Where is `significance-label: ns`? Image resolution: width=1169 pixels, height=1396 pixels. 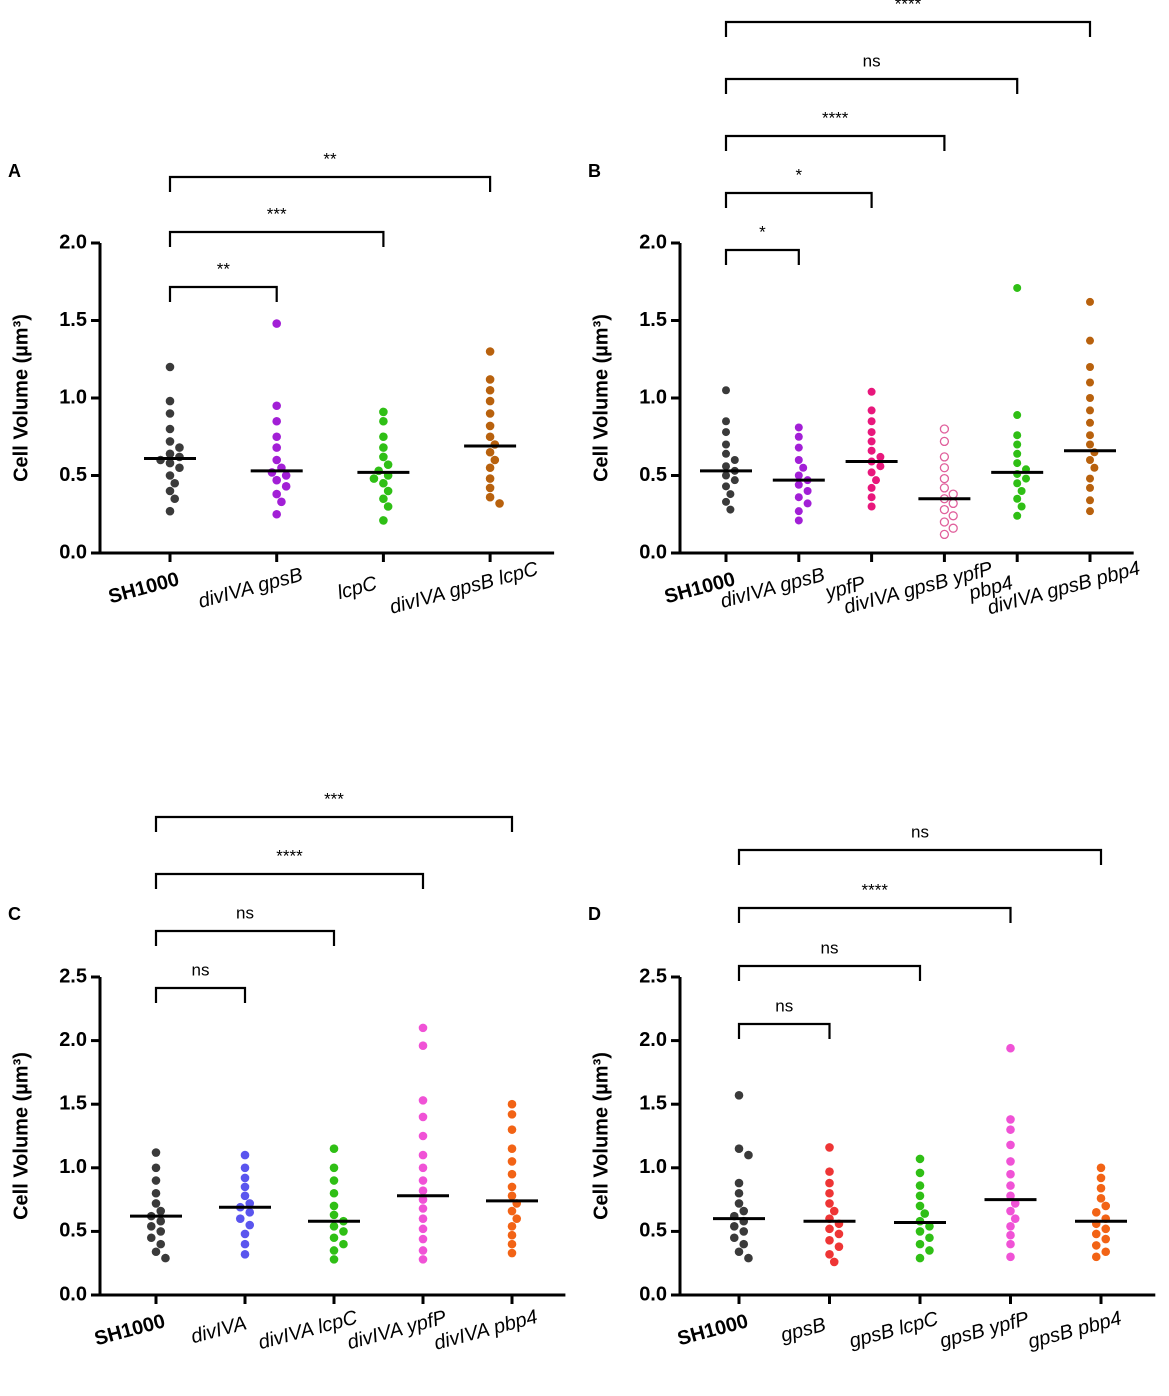
significance-label: ns is located at coordinates (872, 60).